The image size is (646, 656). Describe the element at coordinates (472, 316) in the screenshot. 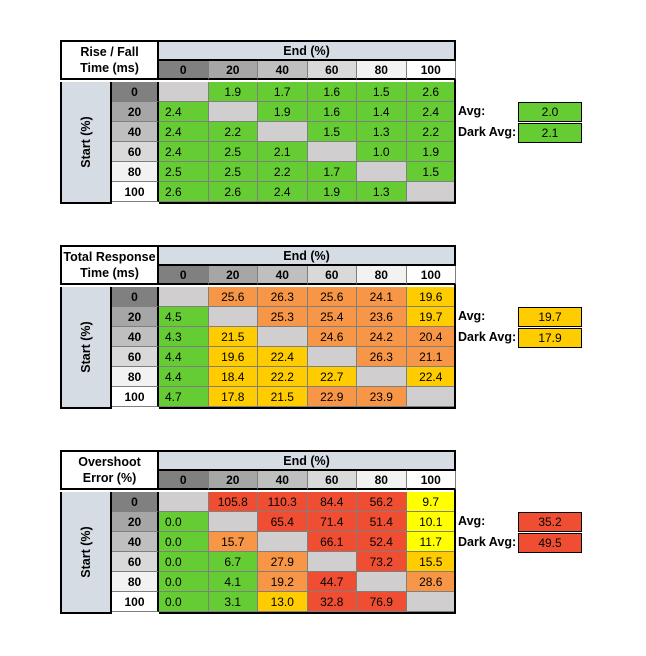

I see `avg-label: Avg:` at that location.